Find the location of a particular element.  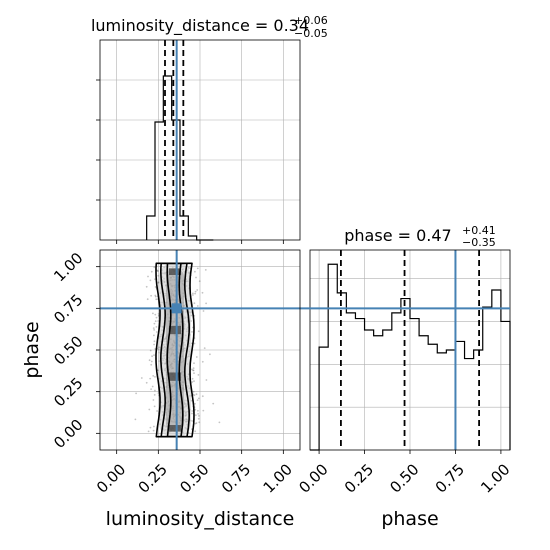

phase-title-minus: −0.35 is located at coordinates (479, 242).